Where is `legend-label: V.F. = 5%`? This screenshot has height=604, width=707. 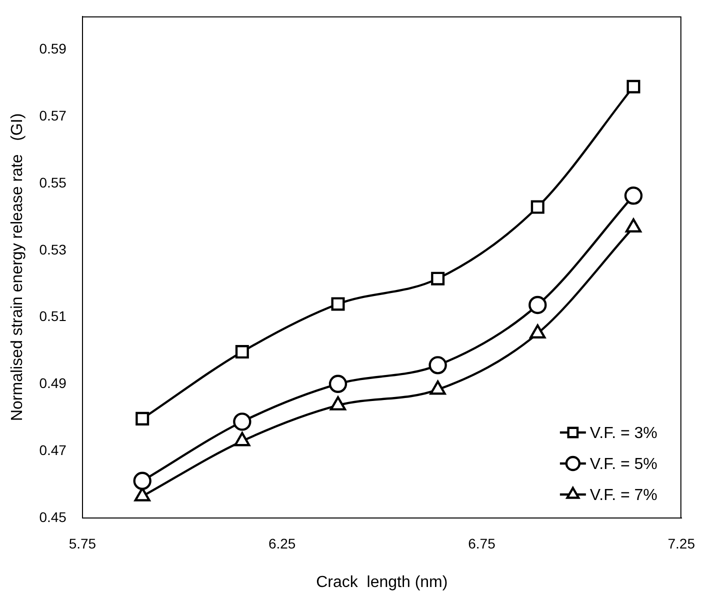
legend-label: V.F. = 5% is located at coordinates (624, 464).